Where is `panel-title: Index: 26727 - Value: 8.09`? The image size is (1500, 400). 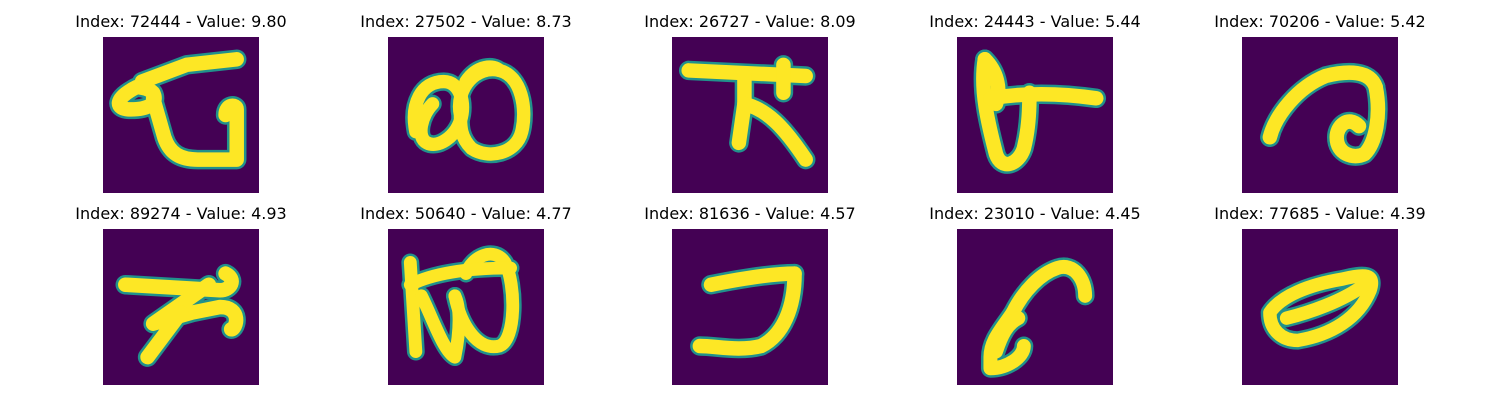
panel-title: Index: 26727 - Value: 8.09 is located at coordinates (750, 21).